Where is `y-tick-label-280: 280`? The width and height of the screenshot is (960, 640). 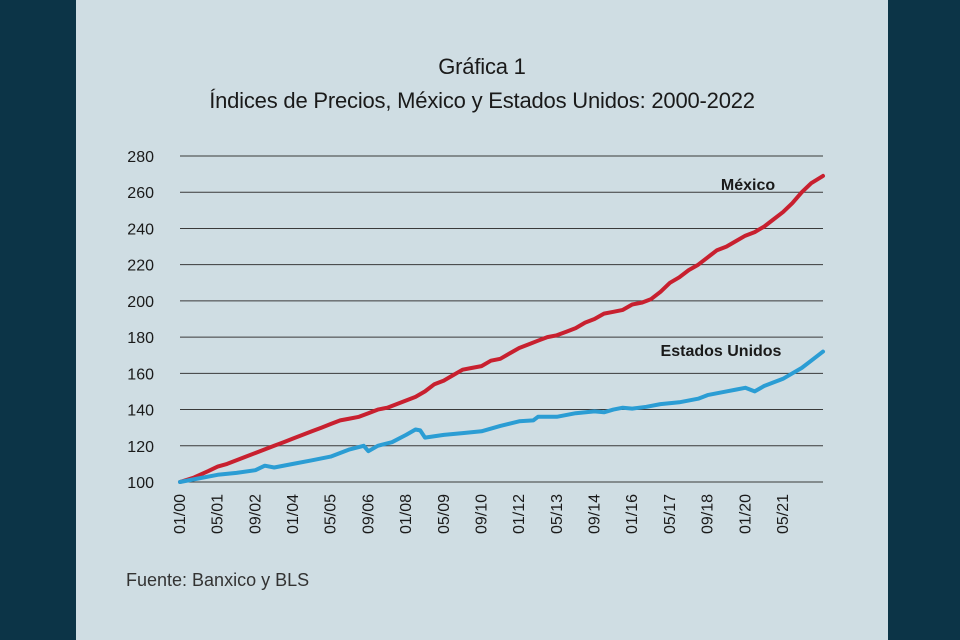
y-tick-label-280: 280 is located at coordinates (140, 157).